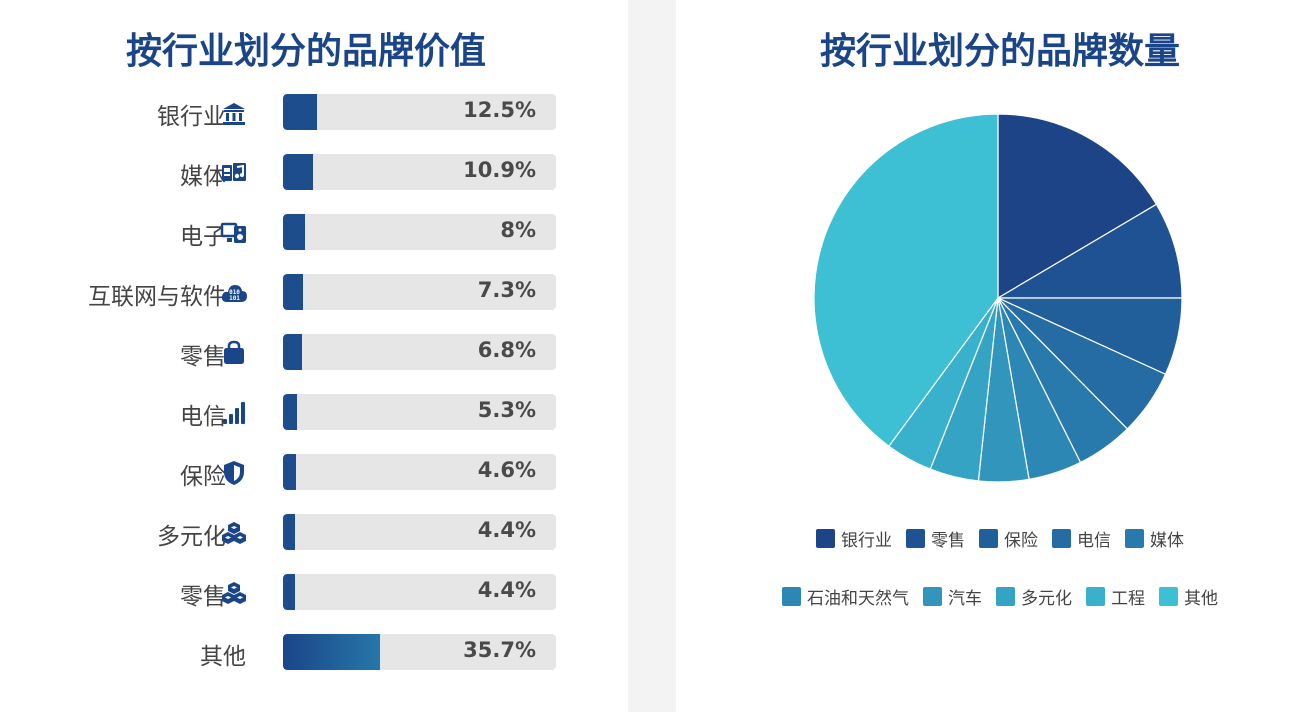  I want to click on bar-category-label: 多元化, so click(191, 537).